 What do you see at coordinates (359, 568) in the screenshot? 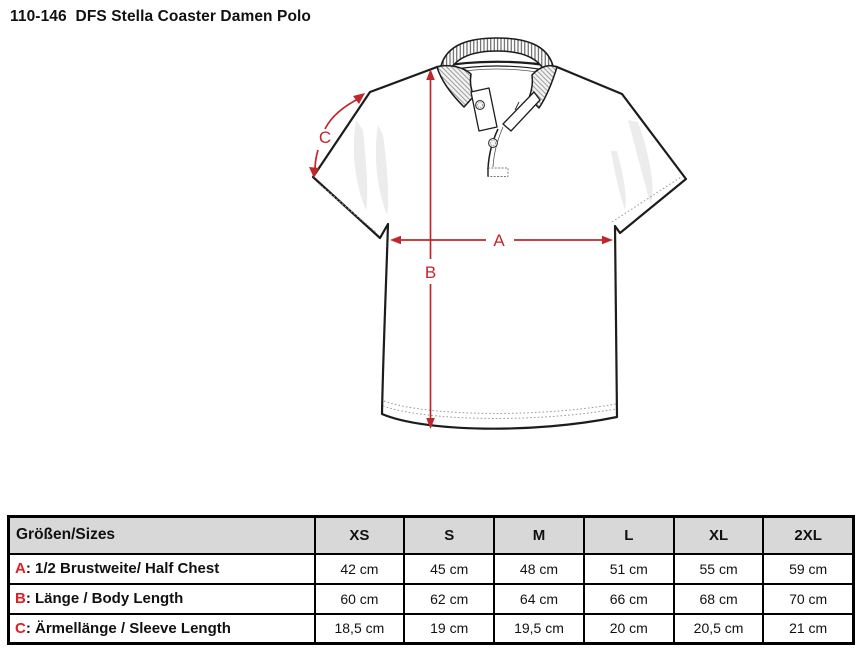
I see `value-cell: 42 cm` at bounding box center [359, 568].